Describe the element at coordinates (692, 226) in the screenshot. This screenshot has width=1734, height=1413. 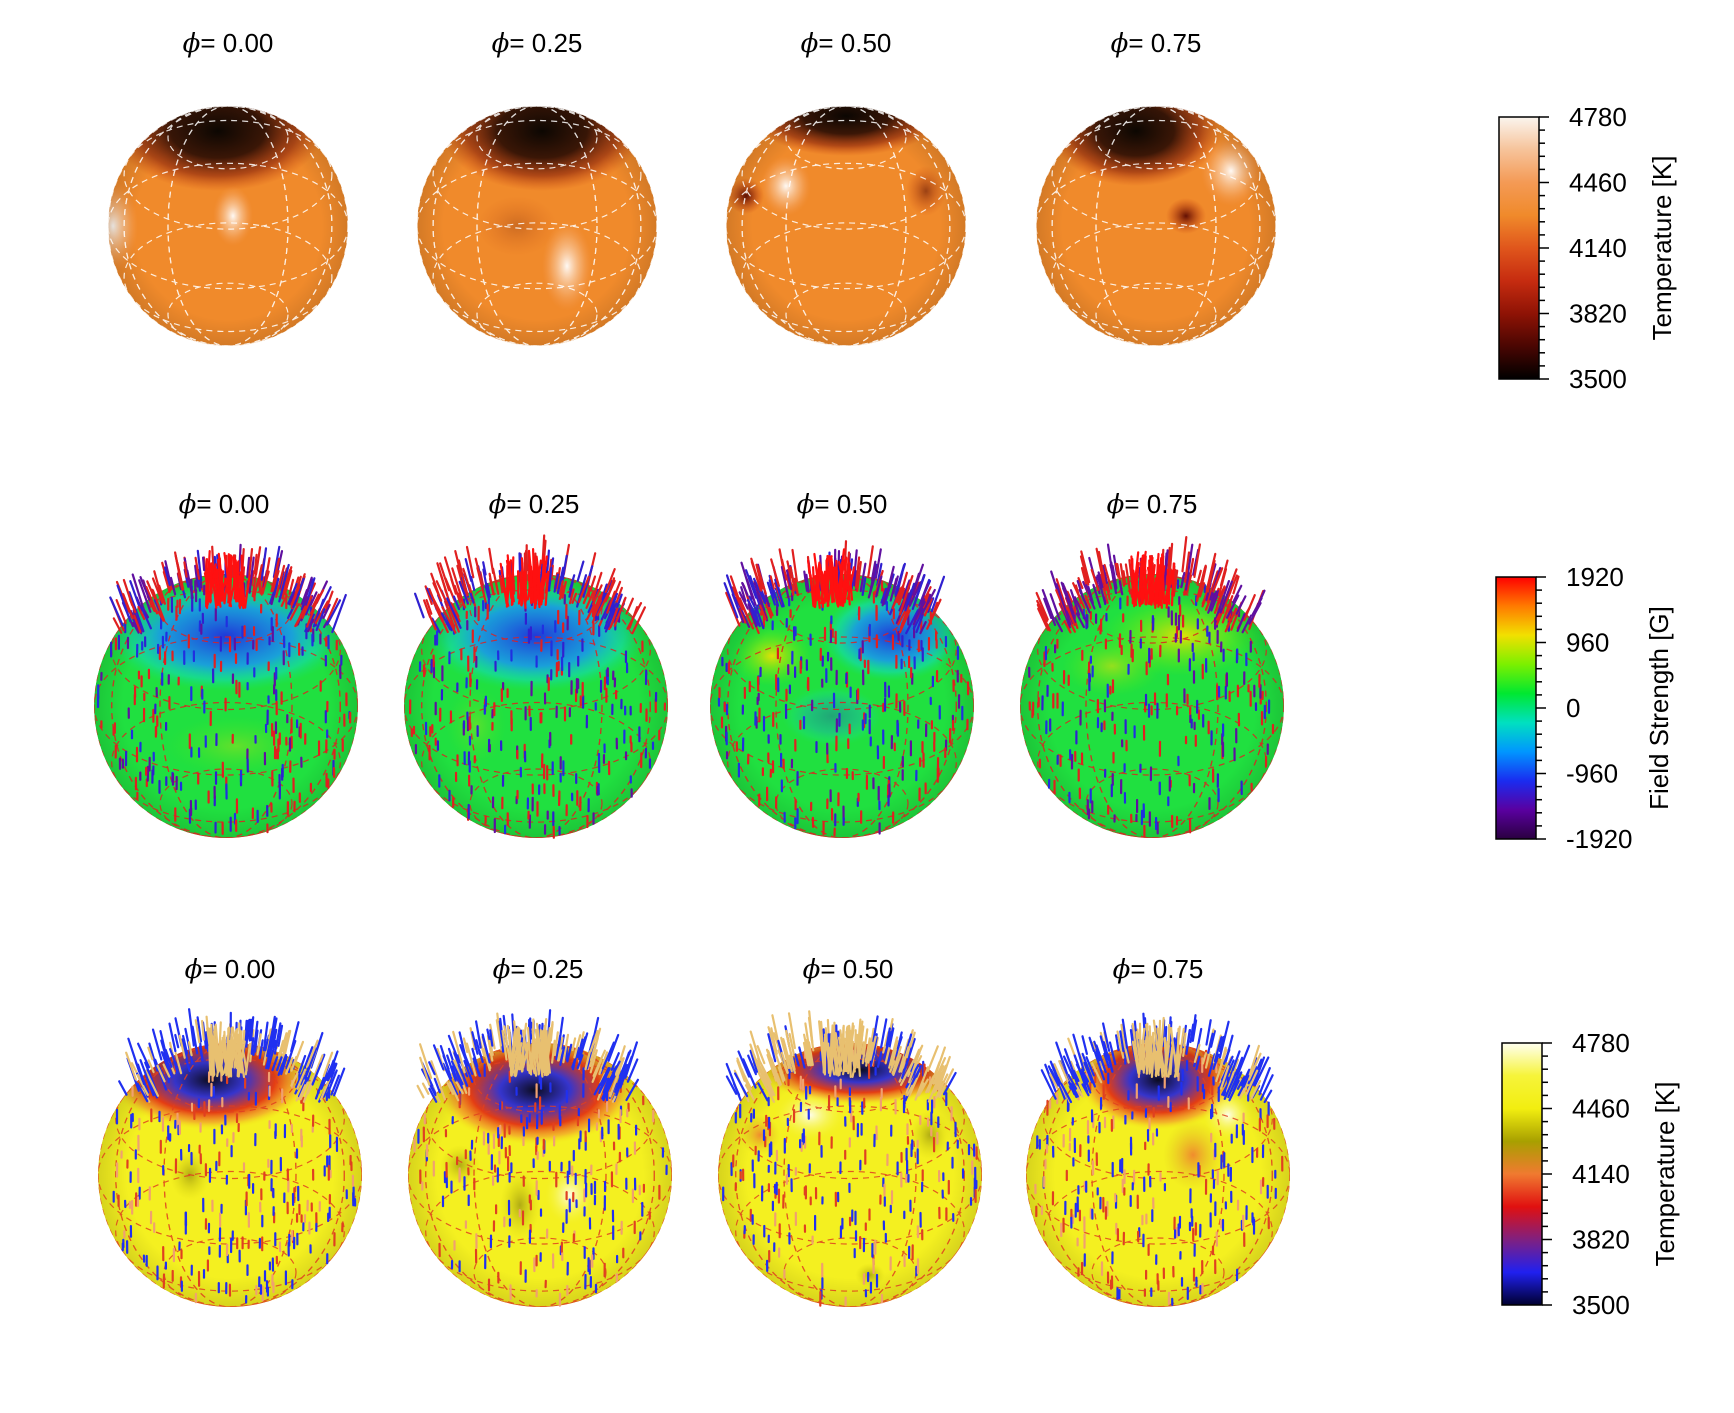
I see `row-temperature` at that location.